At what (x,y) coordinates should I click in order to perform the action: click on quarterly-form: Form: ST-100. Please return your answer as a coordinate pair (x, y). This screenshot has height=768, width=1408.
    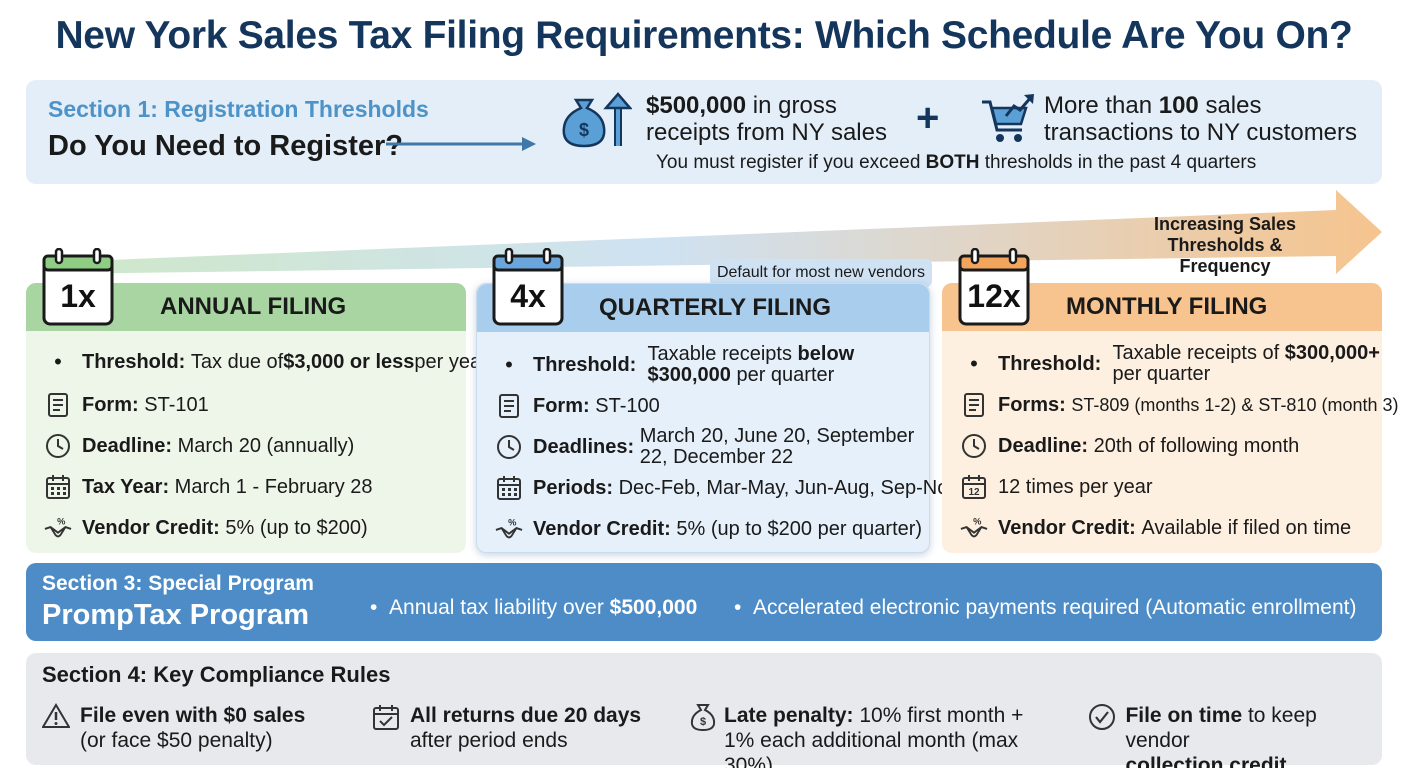
    Looking at the image, I should click on (577, 406).